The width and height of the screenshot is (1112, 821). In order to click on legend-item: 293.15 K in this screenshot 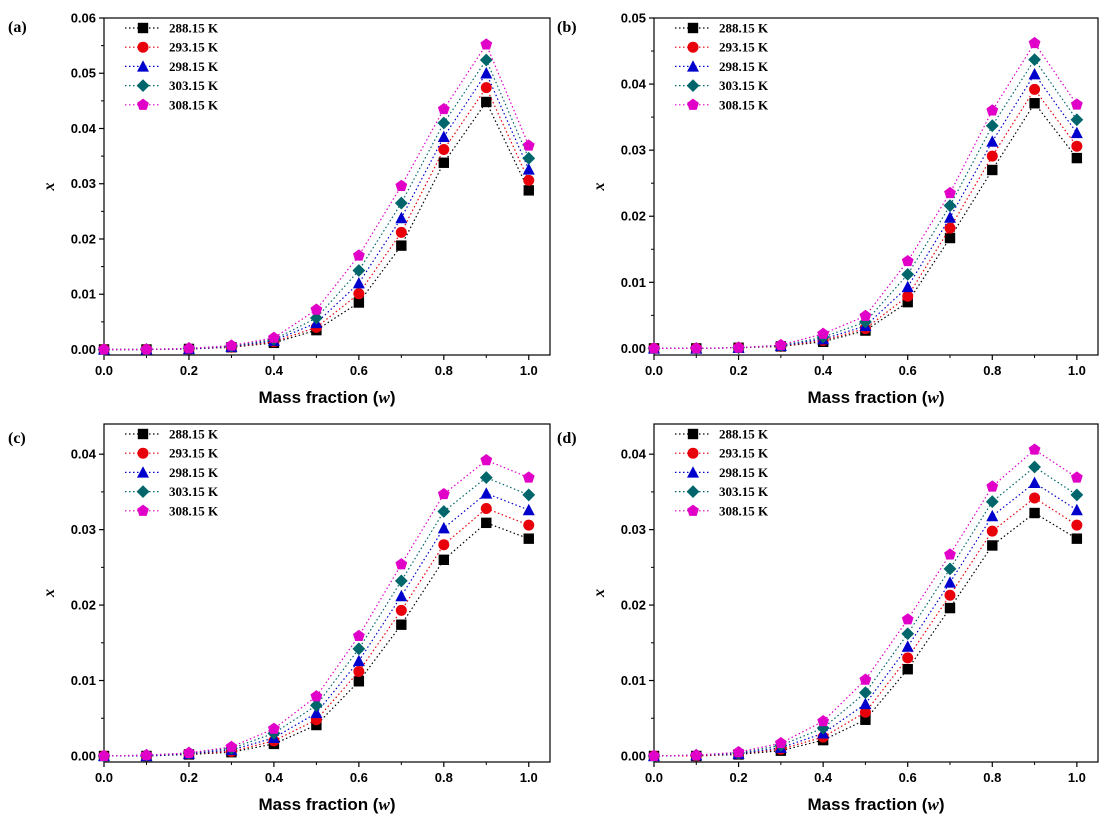, I will do `click(172, 47)`.